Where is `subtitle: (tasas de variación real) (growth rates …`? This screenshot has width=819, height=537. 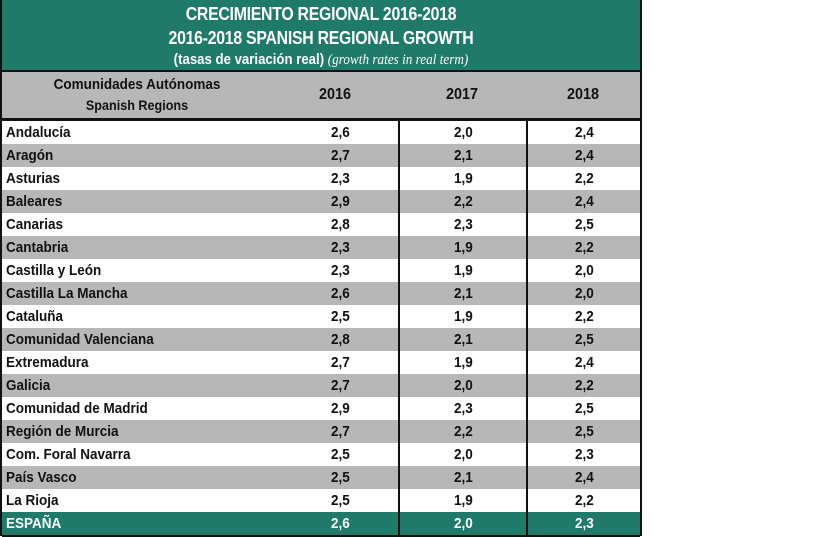
subtitle: (tasas de variación real) (growth rates … is located at coordinates (320, 60).